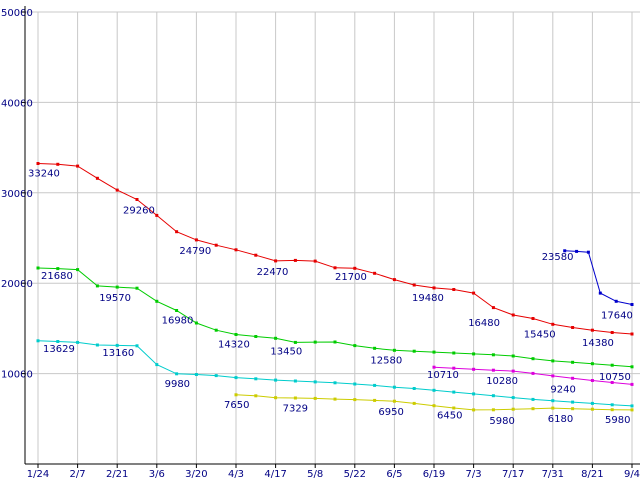 The height and width of the screenshot is (480, 640). I want to click on value-label: 12580, so click(386, 360).